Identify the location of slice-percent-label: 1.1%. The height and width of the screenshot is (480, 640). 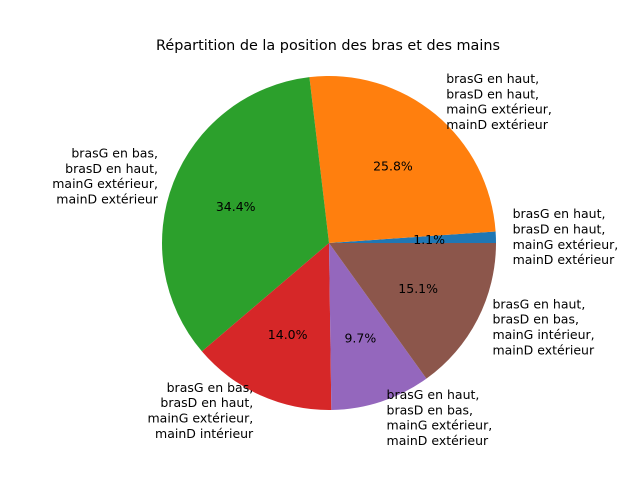
(429, 239).